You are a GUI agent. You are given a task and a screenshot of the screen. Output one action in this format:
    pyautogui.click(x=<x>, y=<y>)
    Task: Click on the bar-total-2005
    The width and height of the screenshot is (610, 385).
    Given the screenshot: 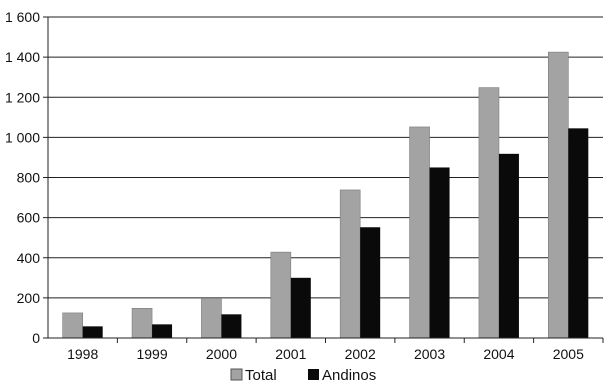 What is the action you would take?
    pyautogui.click(x=558, y=195)
    